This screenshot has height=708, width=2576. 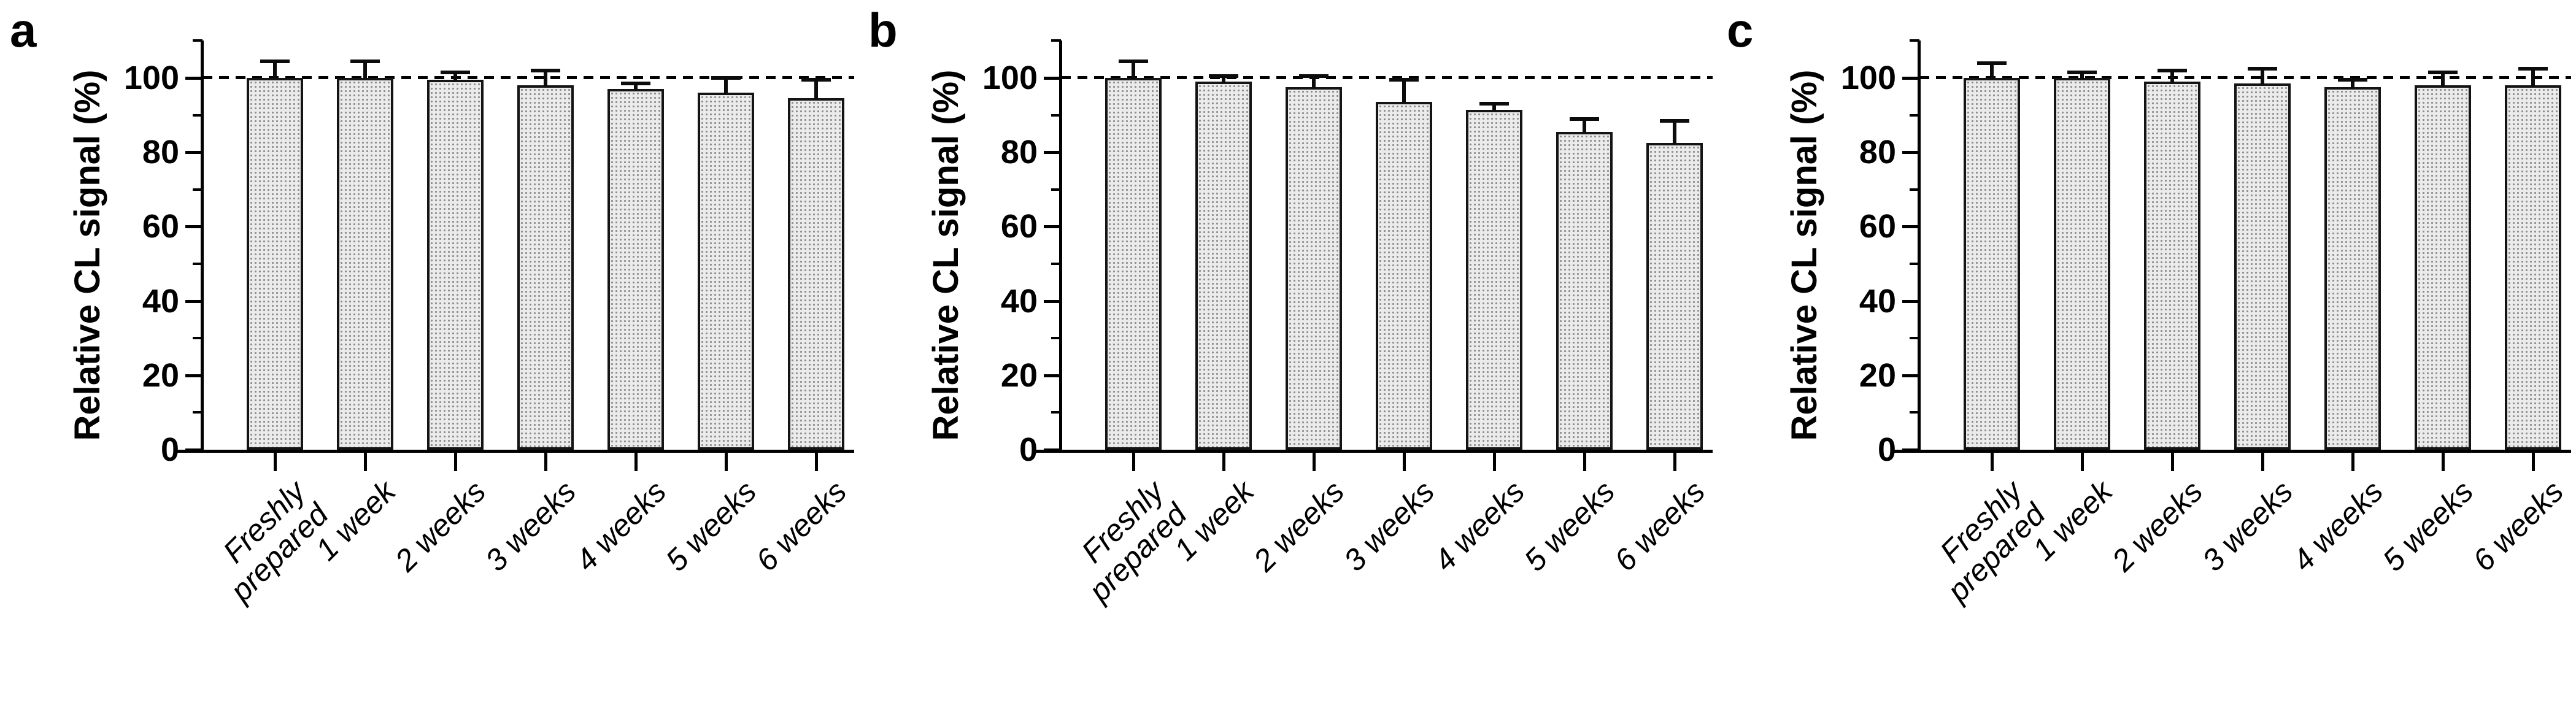 I want to click on bar-6-weeks, so click(x=1674, y=296).